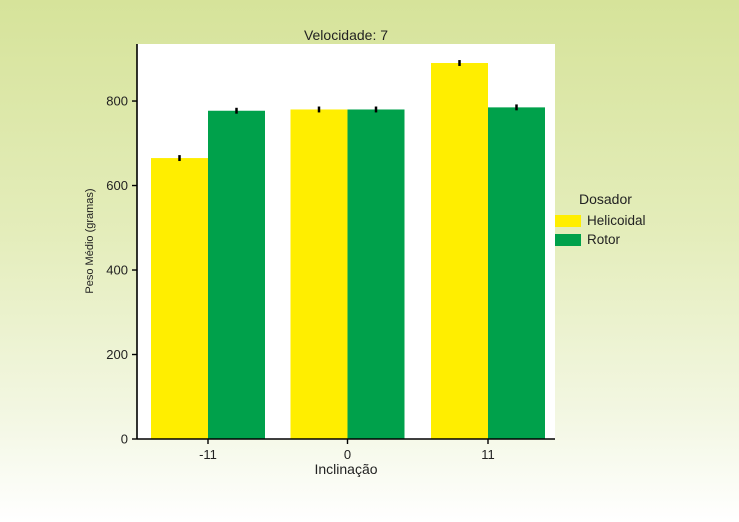  What do you see at coordinates (604, 239) in the screenshot?
I see `legend-label-rotor: Rotor` at bounding box center [604, 239].